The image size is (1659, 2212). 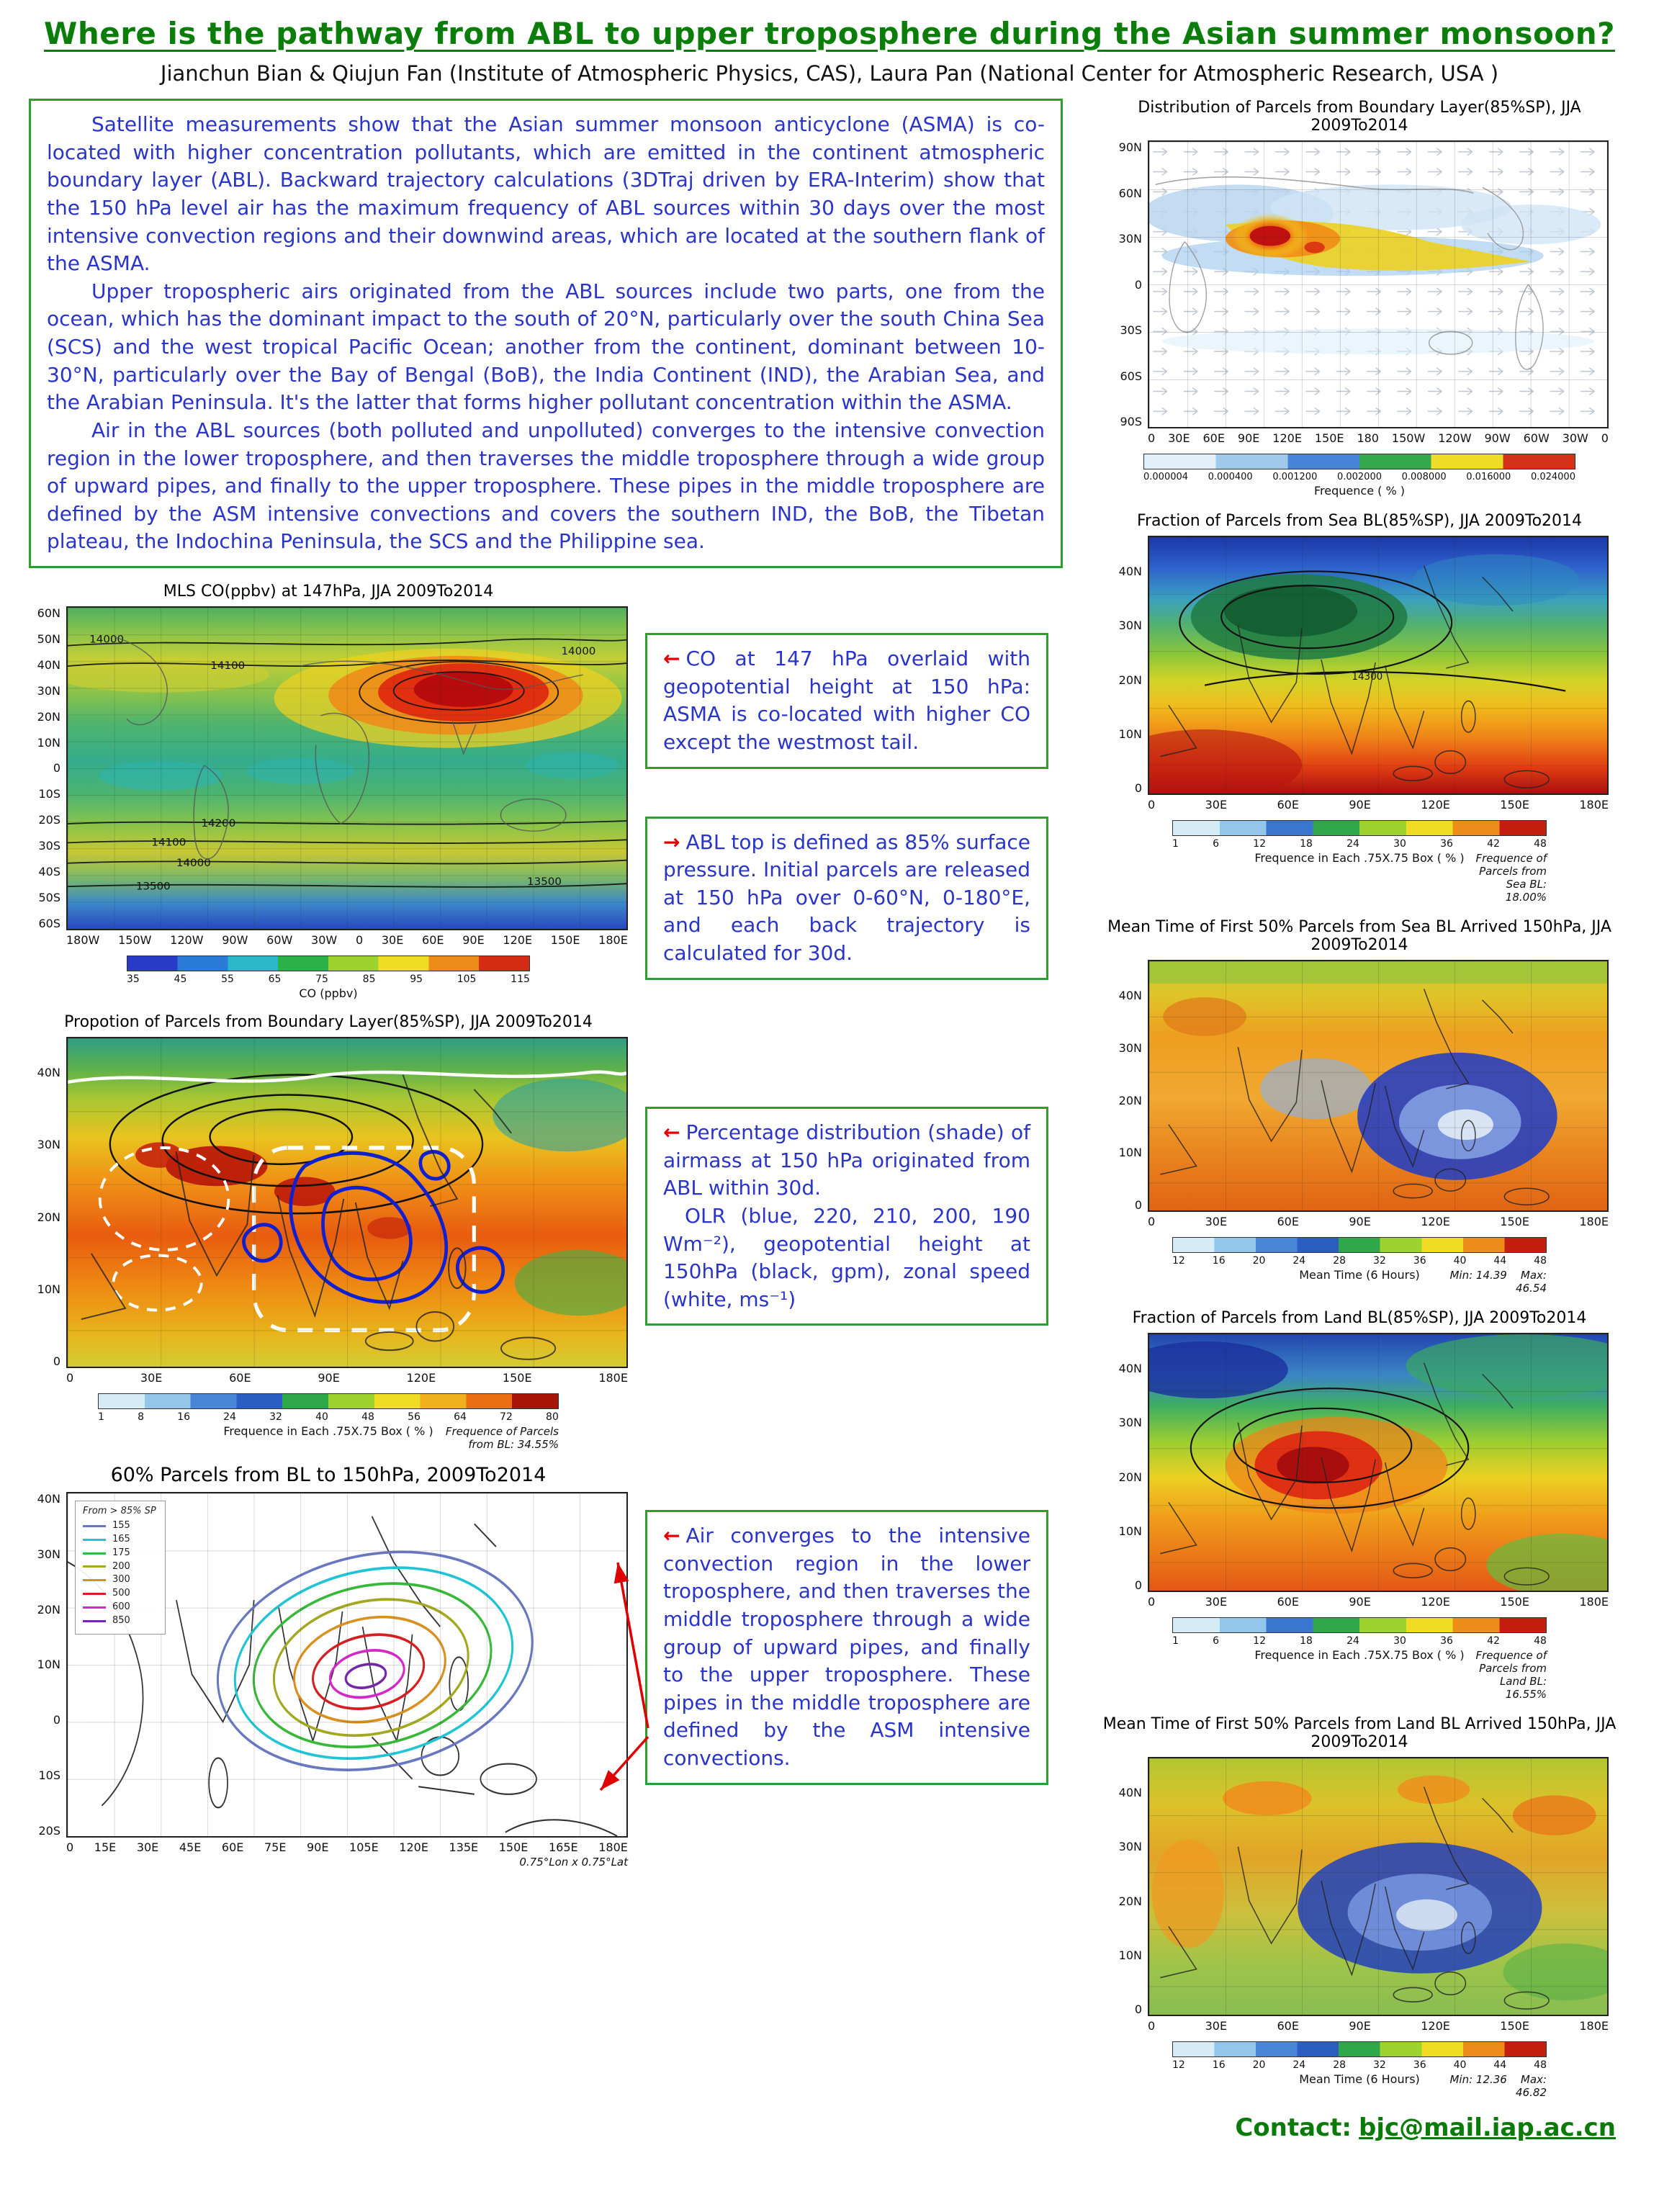 What do you see at coordinates (328, 1417) in the screenshot?
I see `colorbar-labels: 1 8 16 24 32 40 48 56 64 72 80` at bounding box center [328, 1417].